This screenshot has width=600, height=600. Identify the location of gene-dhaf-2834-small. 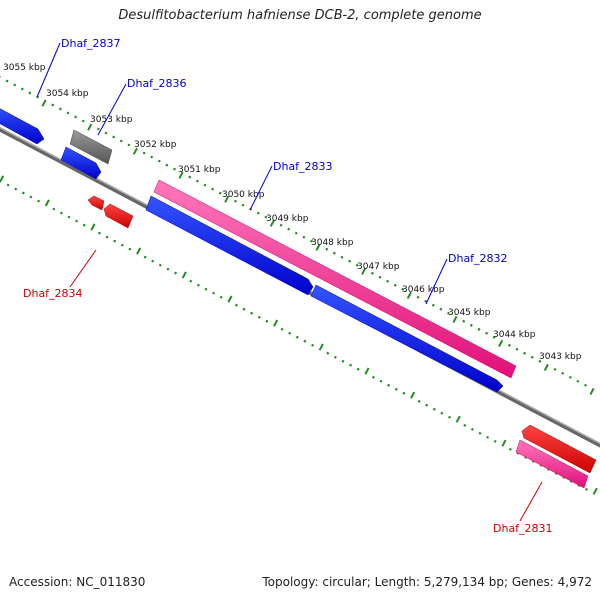
(96, 203).